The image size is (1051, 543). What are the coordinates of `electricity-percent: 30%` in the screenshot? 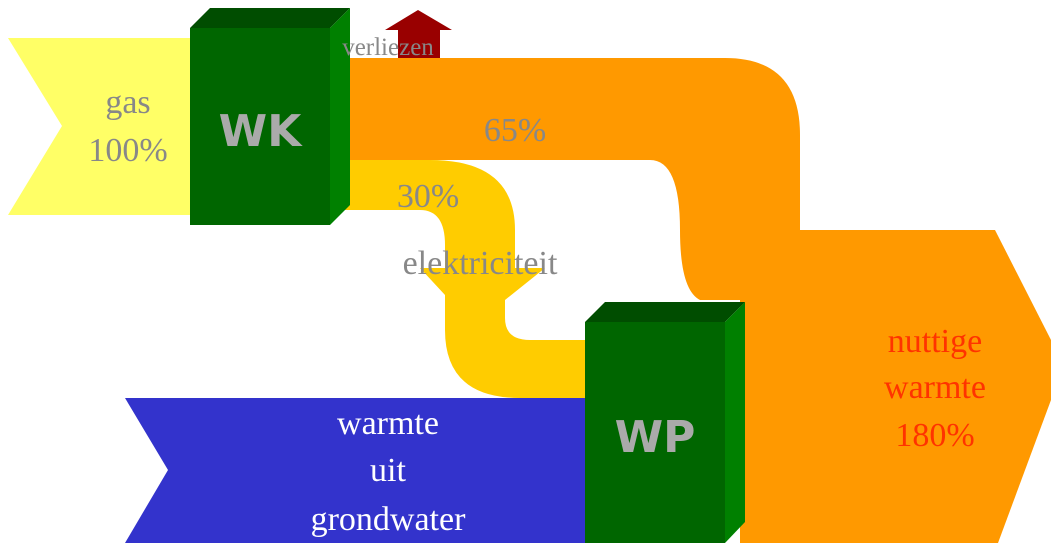 It's located at (428, 196).